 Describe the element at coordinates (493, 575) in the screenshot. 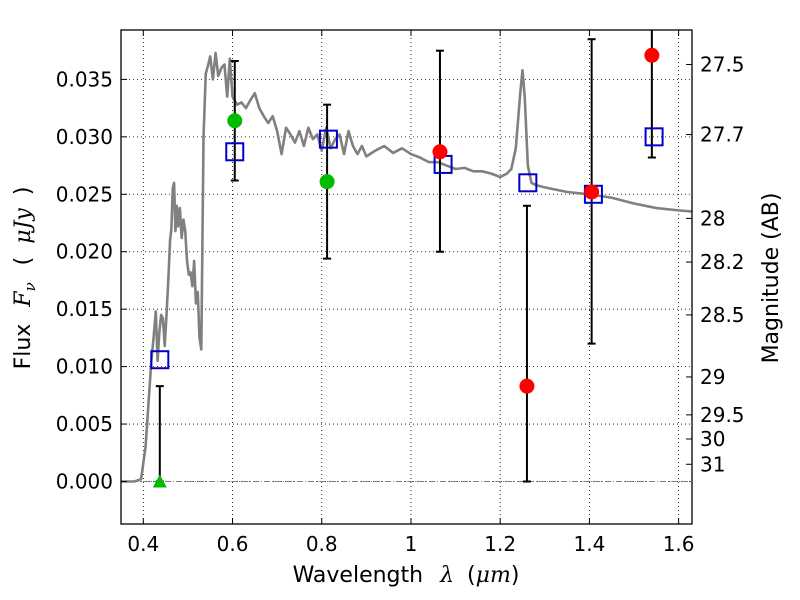

I see `x-axis-label-unit: μm` at that location.